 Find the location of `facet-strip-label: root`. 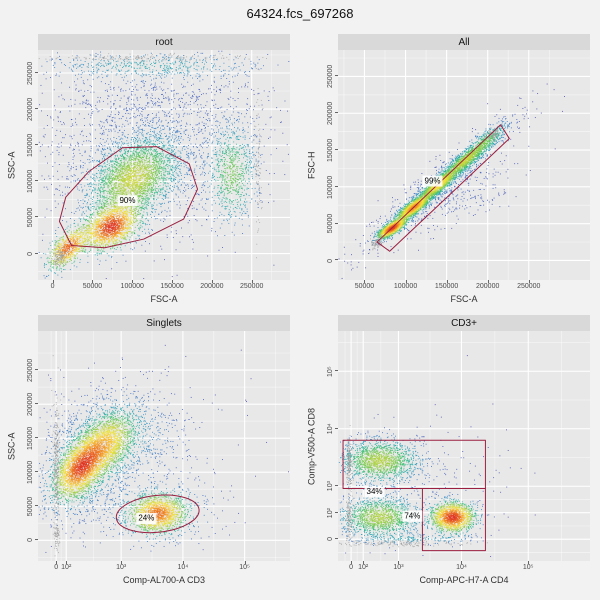

facet-strip-label: root is located at coordinates (164, 42).